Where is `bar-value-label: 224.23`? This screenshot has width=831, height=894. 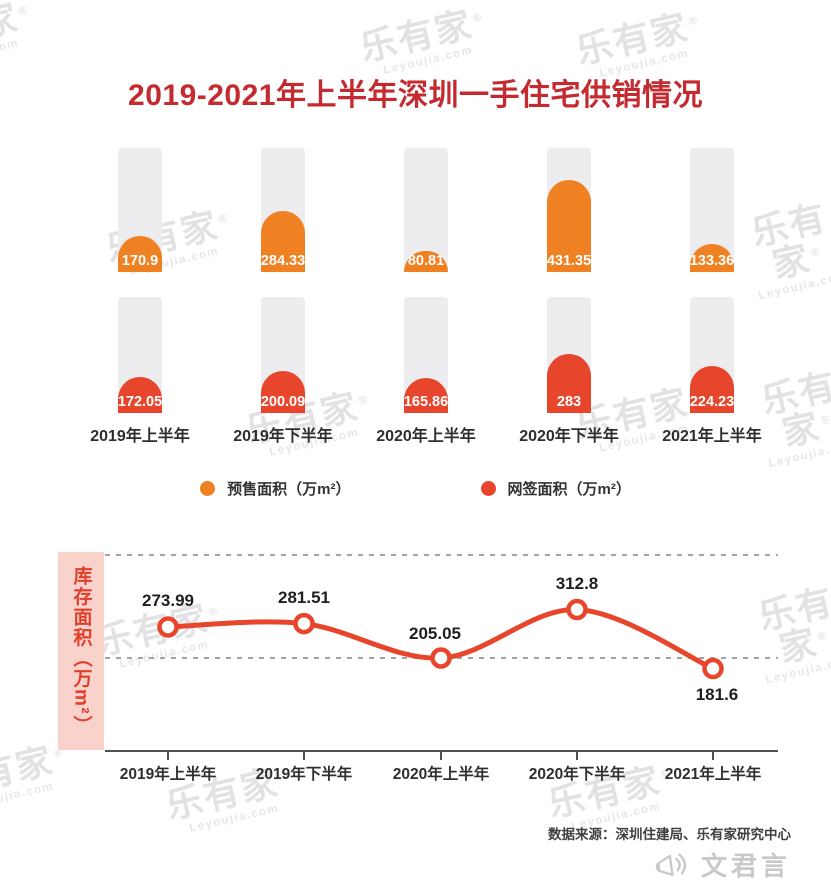
bar-value-label: 224.23 is located at coordinates (712, 402).